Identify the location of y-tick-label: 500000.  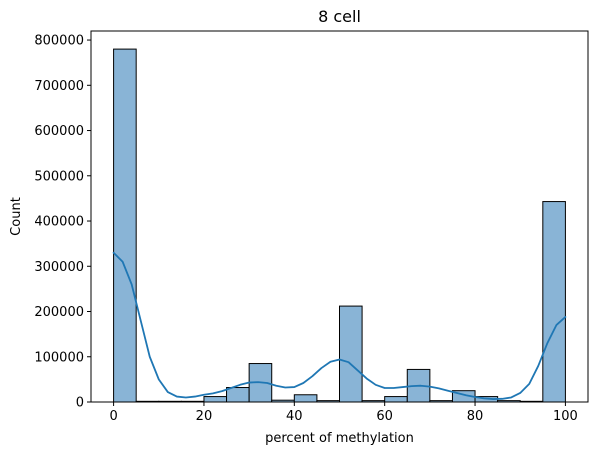
(59, 176).